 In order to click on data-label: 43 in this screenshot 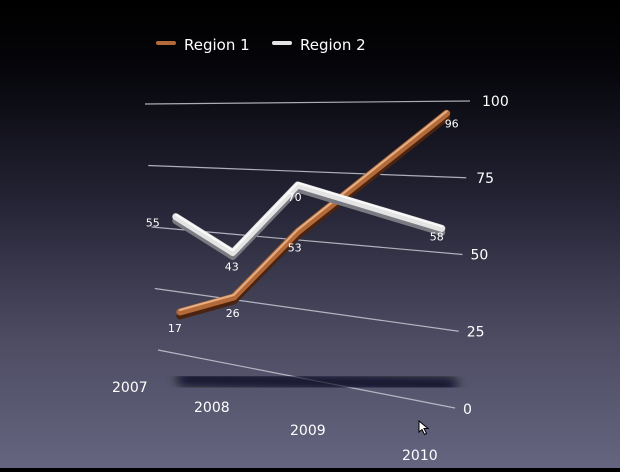, I will do `click(232, 267)`.